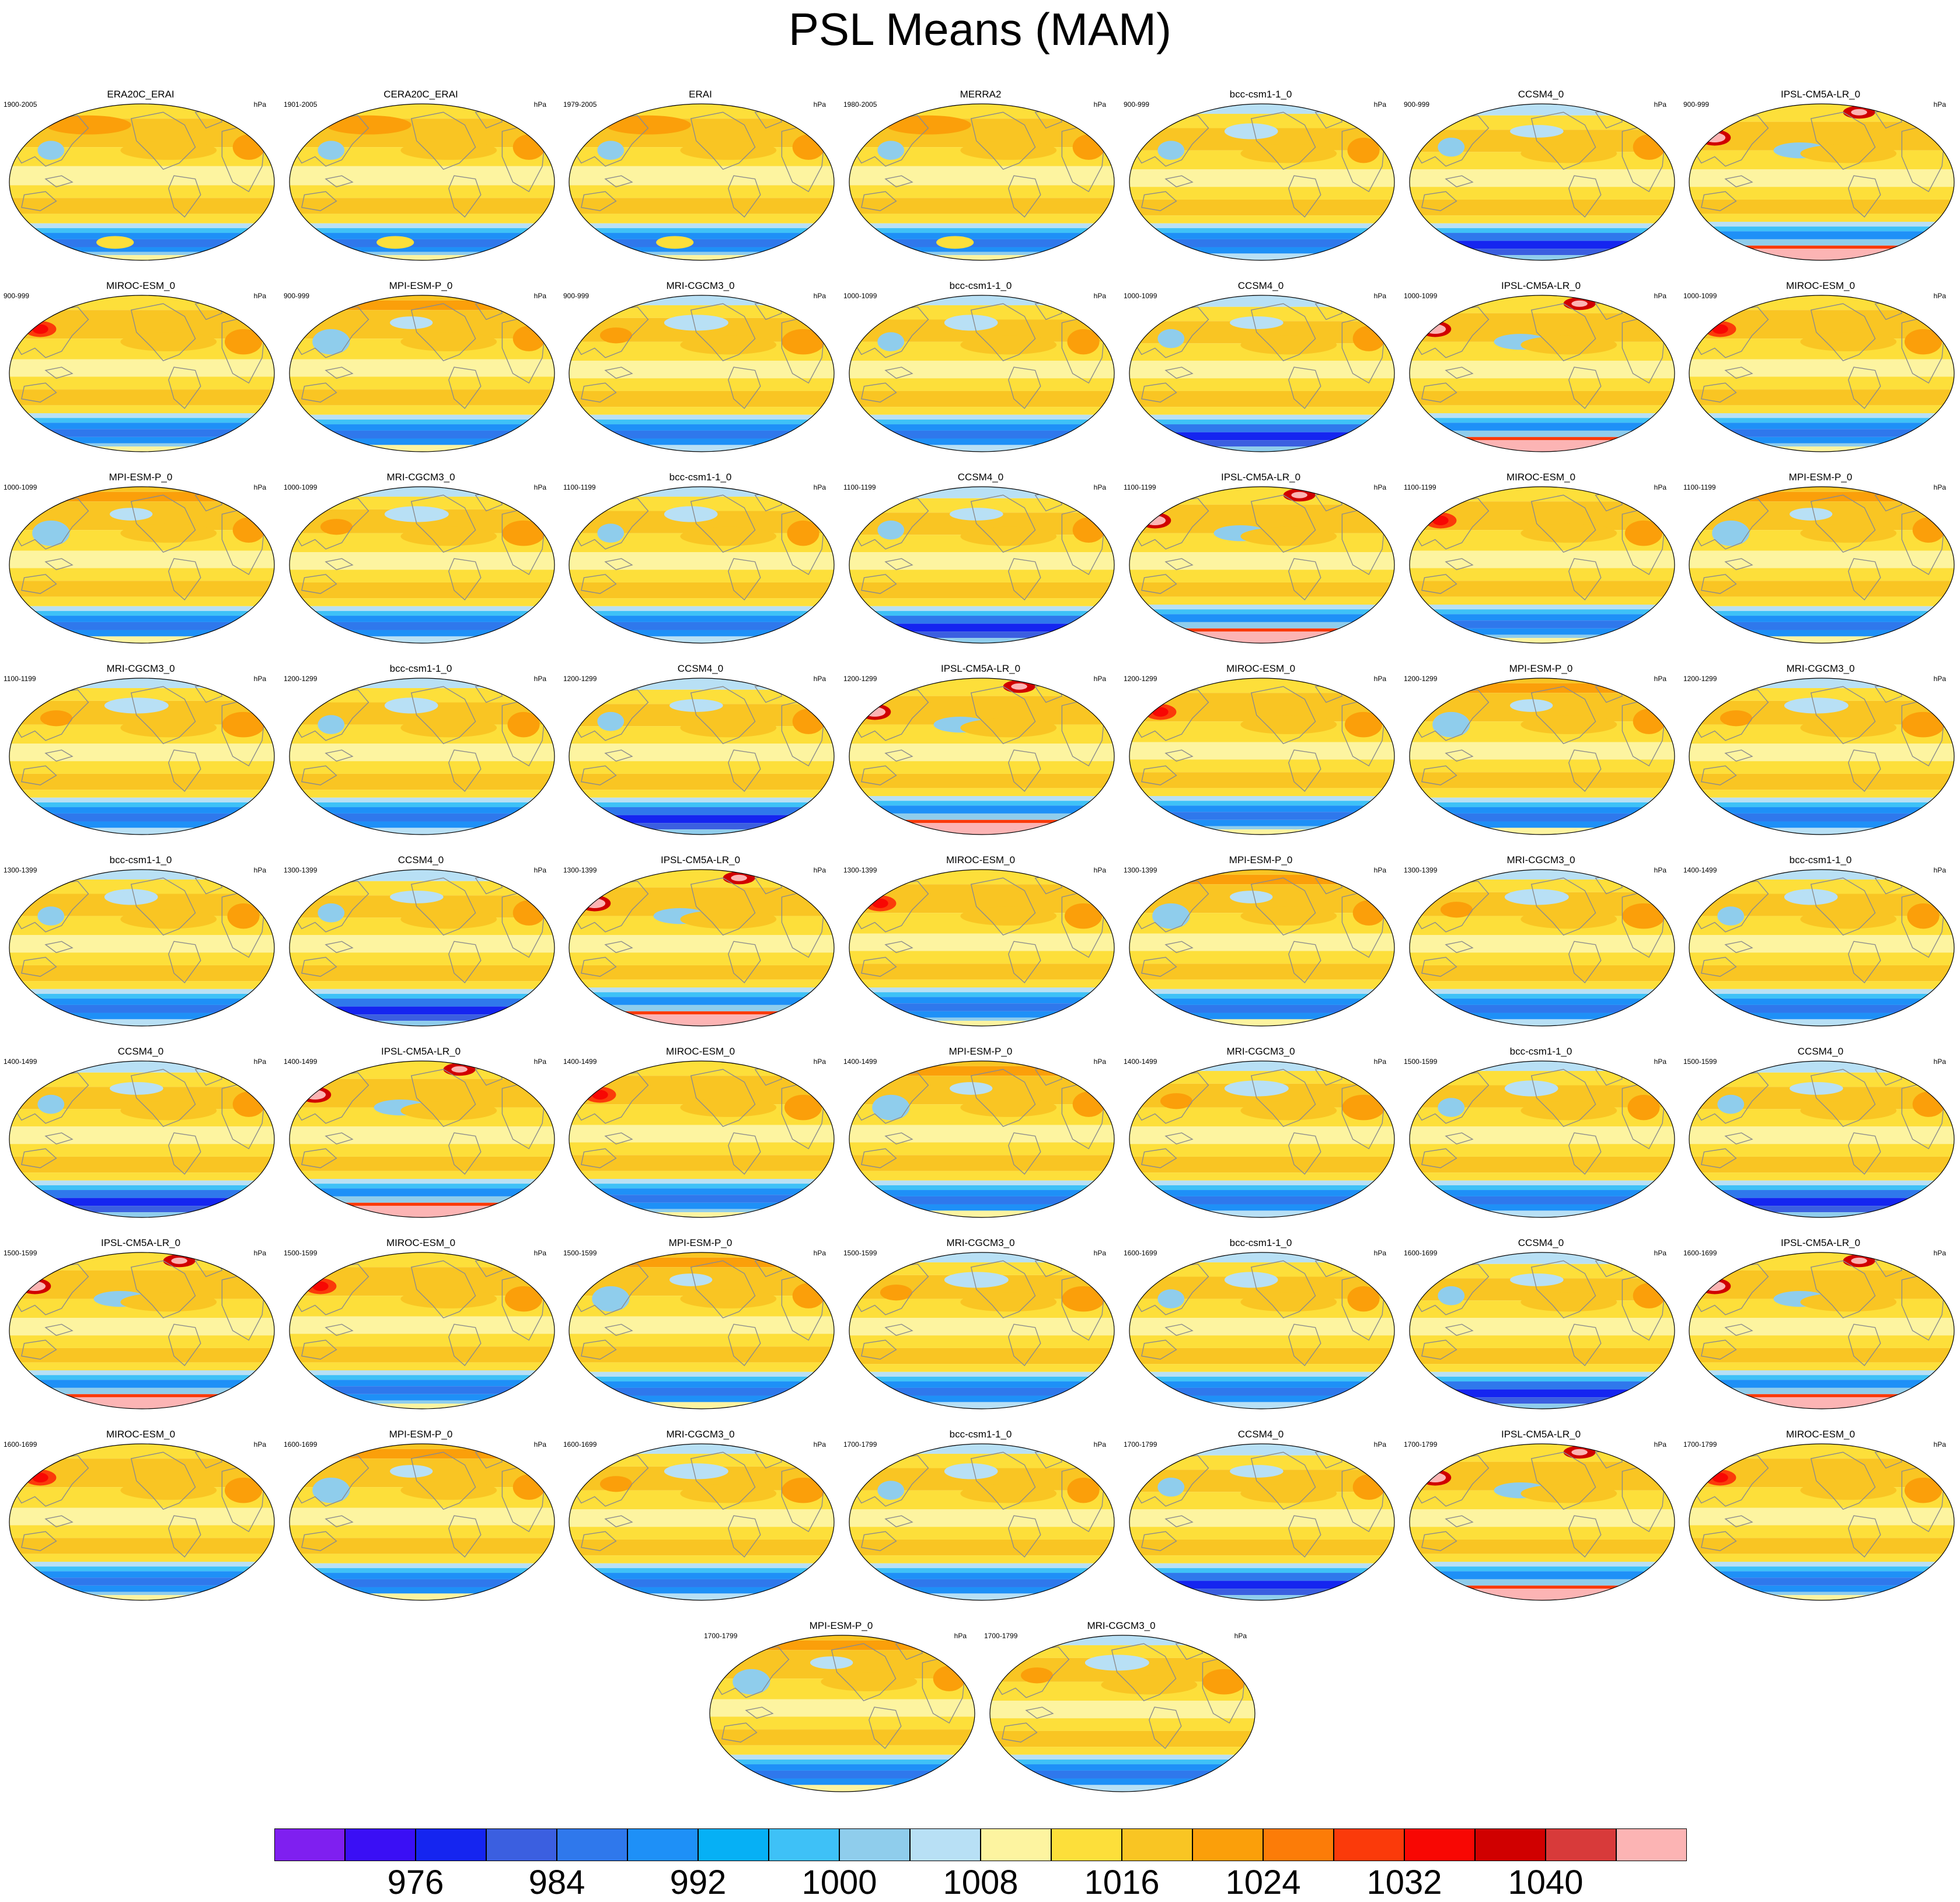 The height and width of the screenshot is (1902, 1960). What do you see at coordinates (1541, 754) in the screenshot?
I see `map-panel: MPI-ESM-P_0 1200-1299 hPa` at bounding box center [1541, 754].